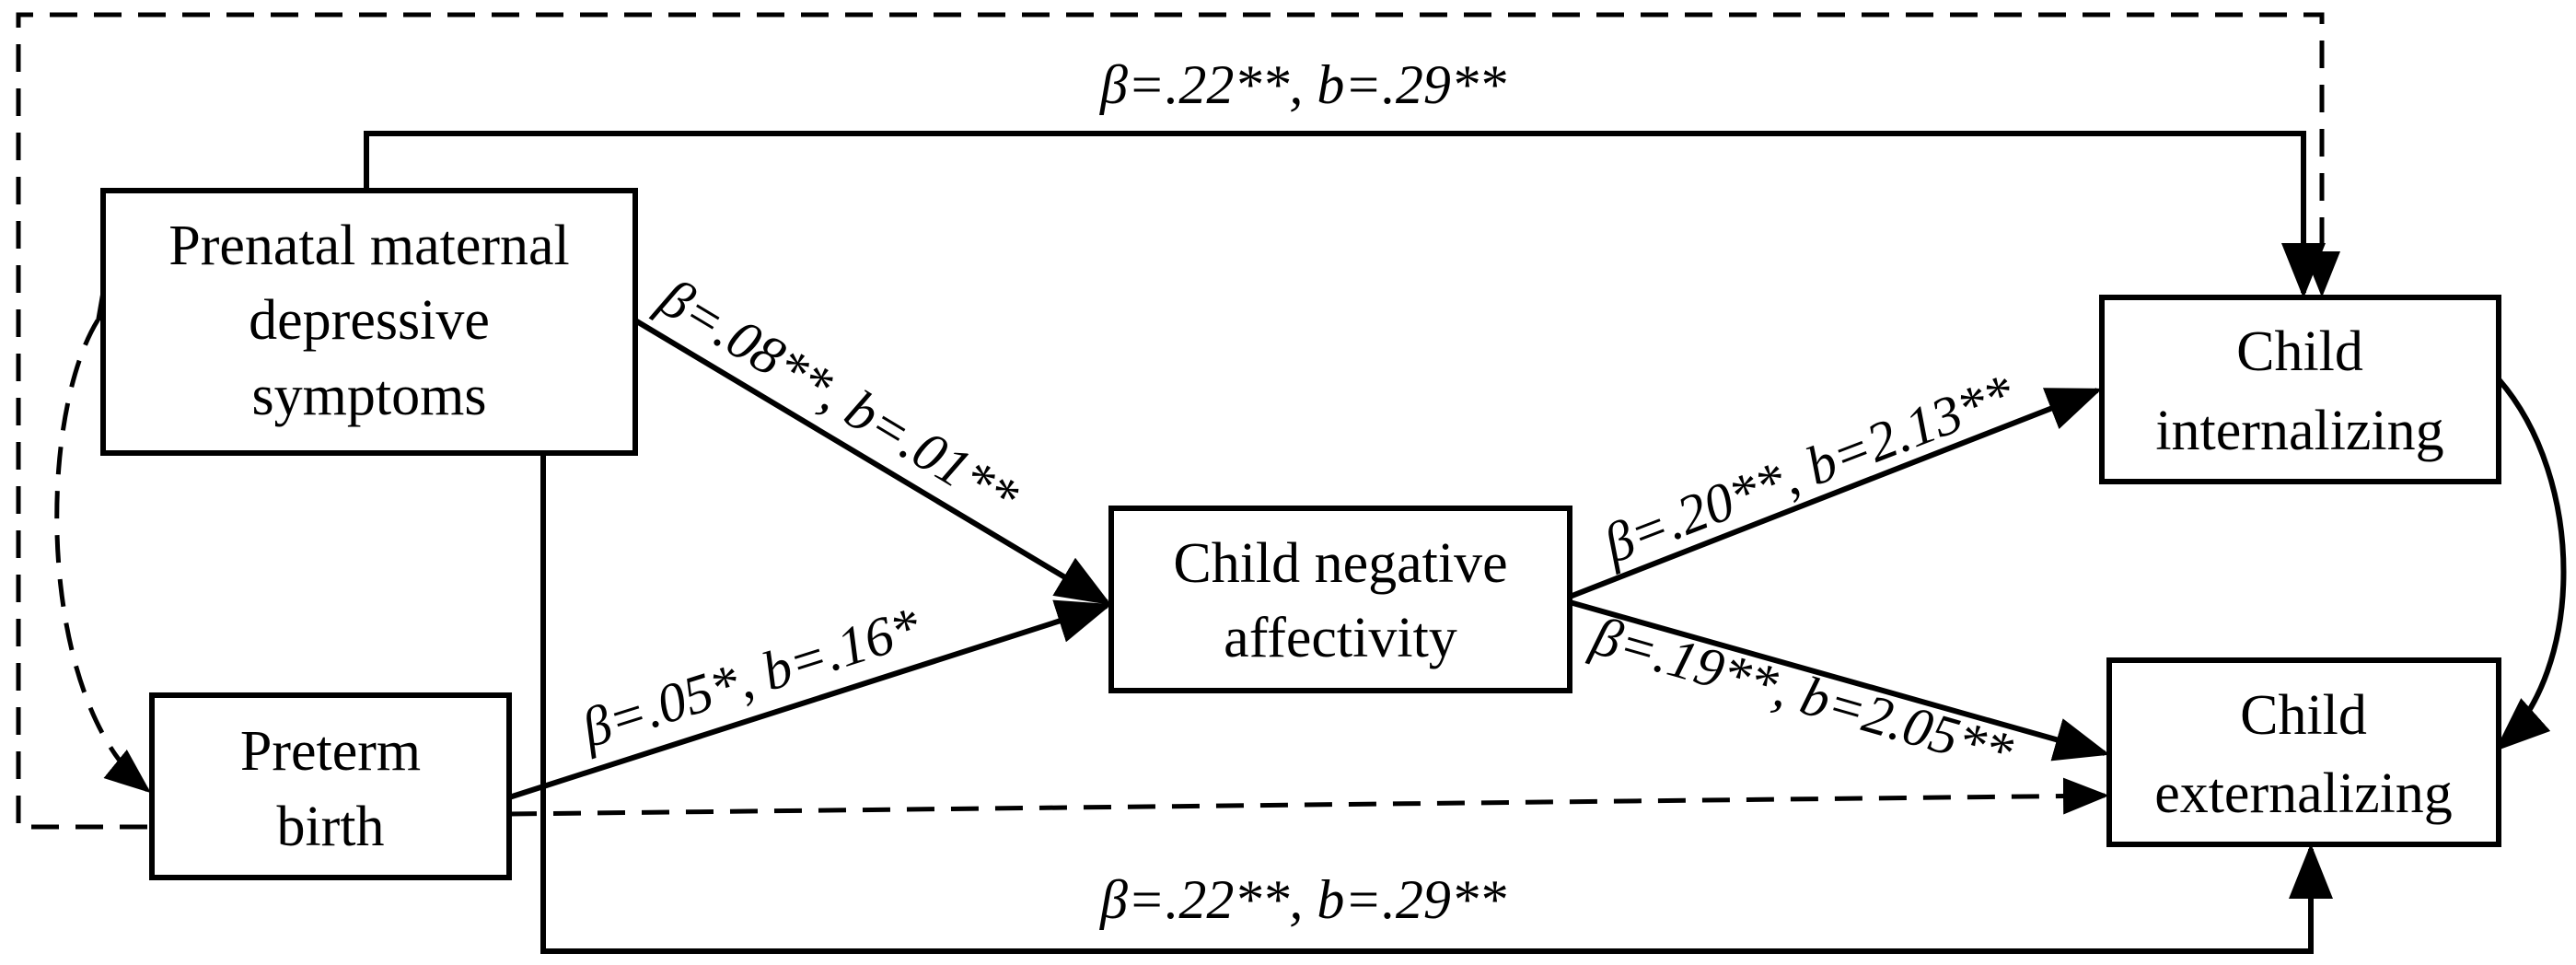  I want to click on node-prenatal-line-3: symptoms, so click(369, 396).